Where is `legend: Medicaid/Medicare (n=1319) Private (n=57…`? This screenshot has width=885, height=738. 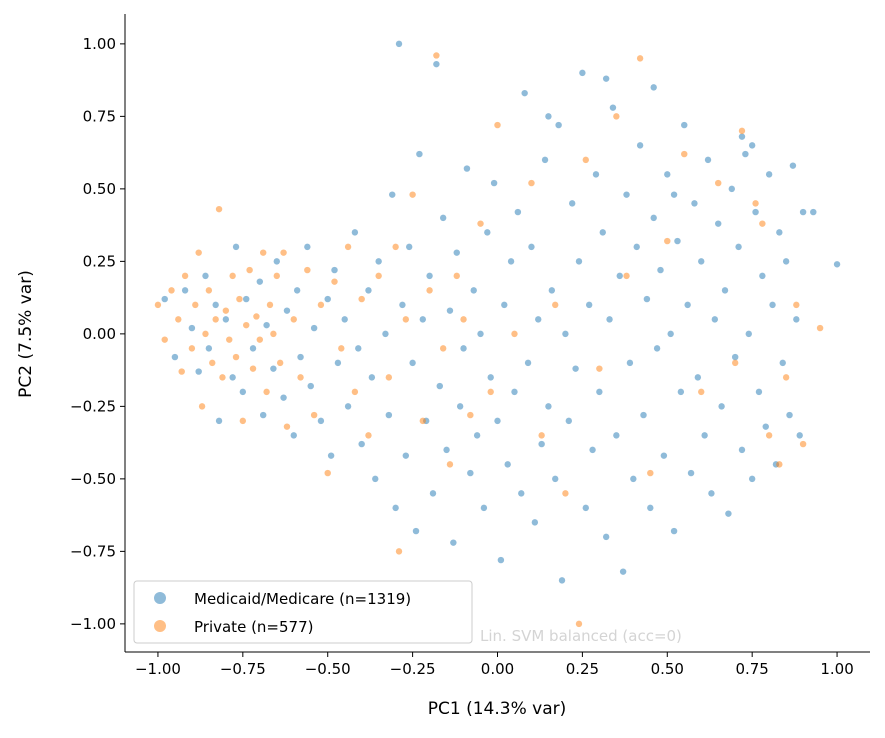 legend: Medicaid/Medicare (n=1319) Private (n=57… is located at coordinates (303, 612).